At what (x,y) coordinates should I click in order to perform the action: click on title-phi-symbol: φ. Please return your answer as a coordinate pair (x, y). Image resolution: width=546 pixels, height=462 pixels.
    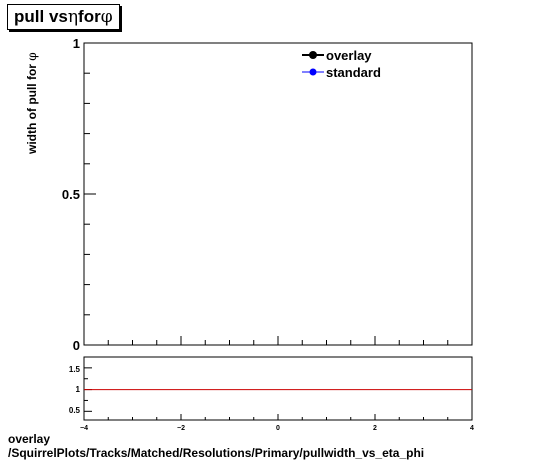
    Looking at the image, I should click on (106, 17).